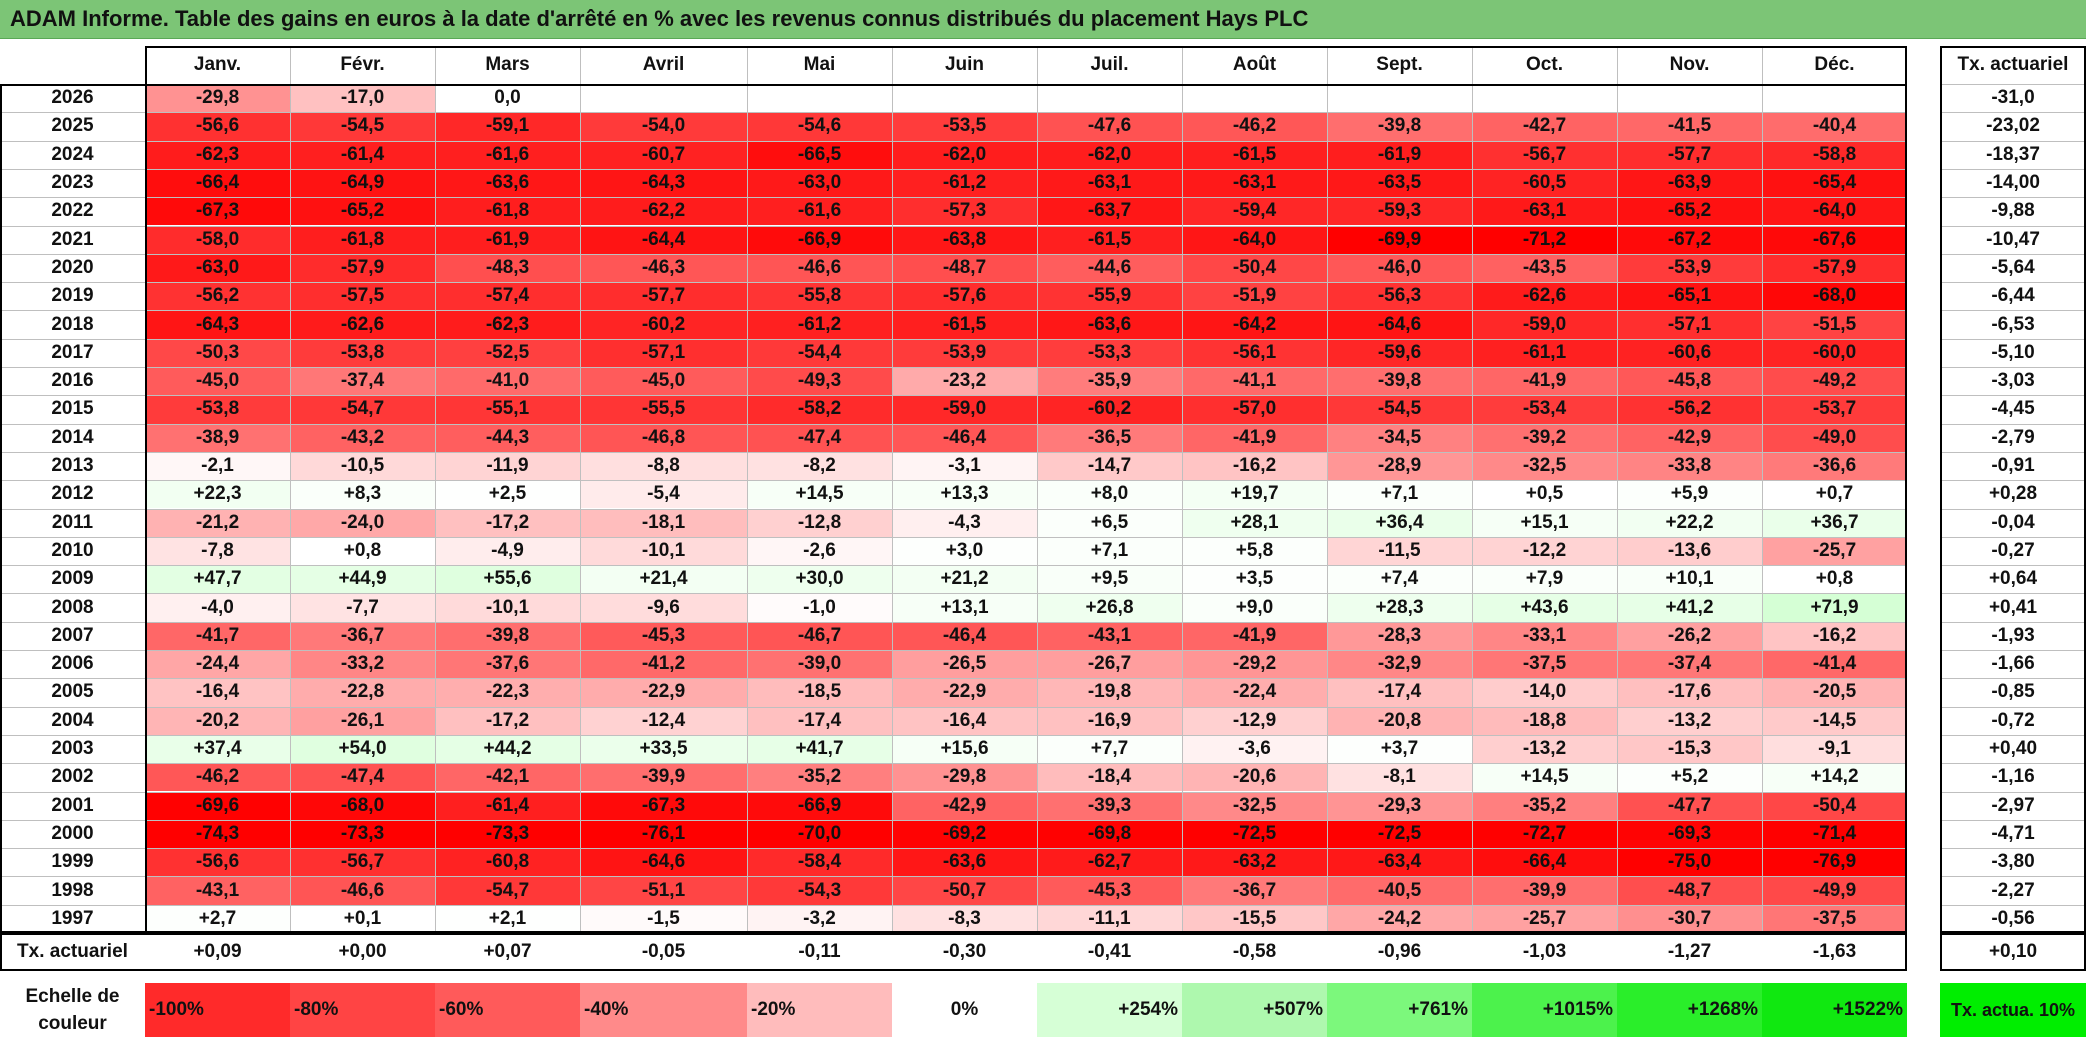  I want to click on heatmap-cell: -61,4, so click(507, 805).